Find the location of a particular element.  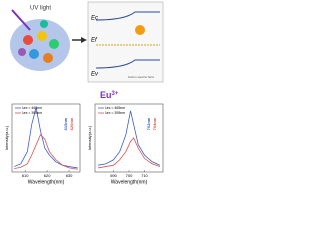

x-tick-label: 690 is located at coordinates (113, 175).